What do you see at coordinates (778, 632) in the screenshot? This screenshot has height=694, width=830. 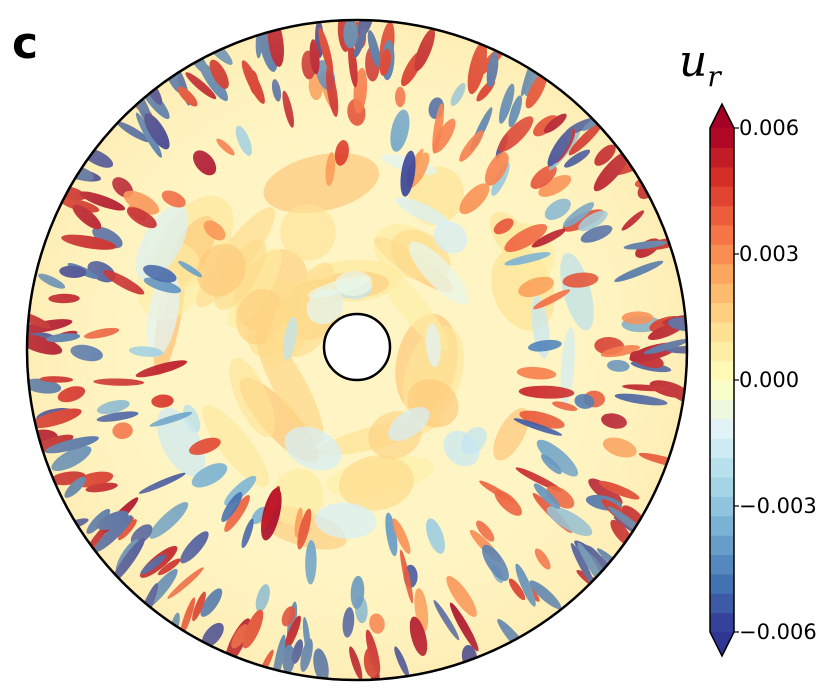 I see `colorbar-tick-label: −0.006` at bounding box center [778, 632].